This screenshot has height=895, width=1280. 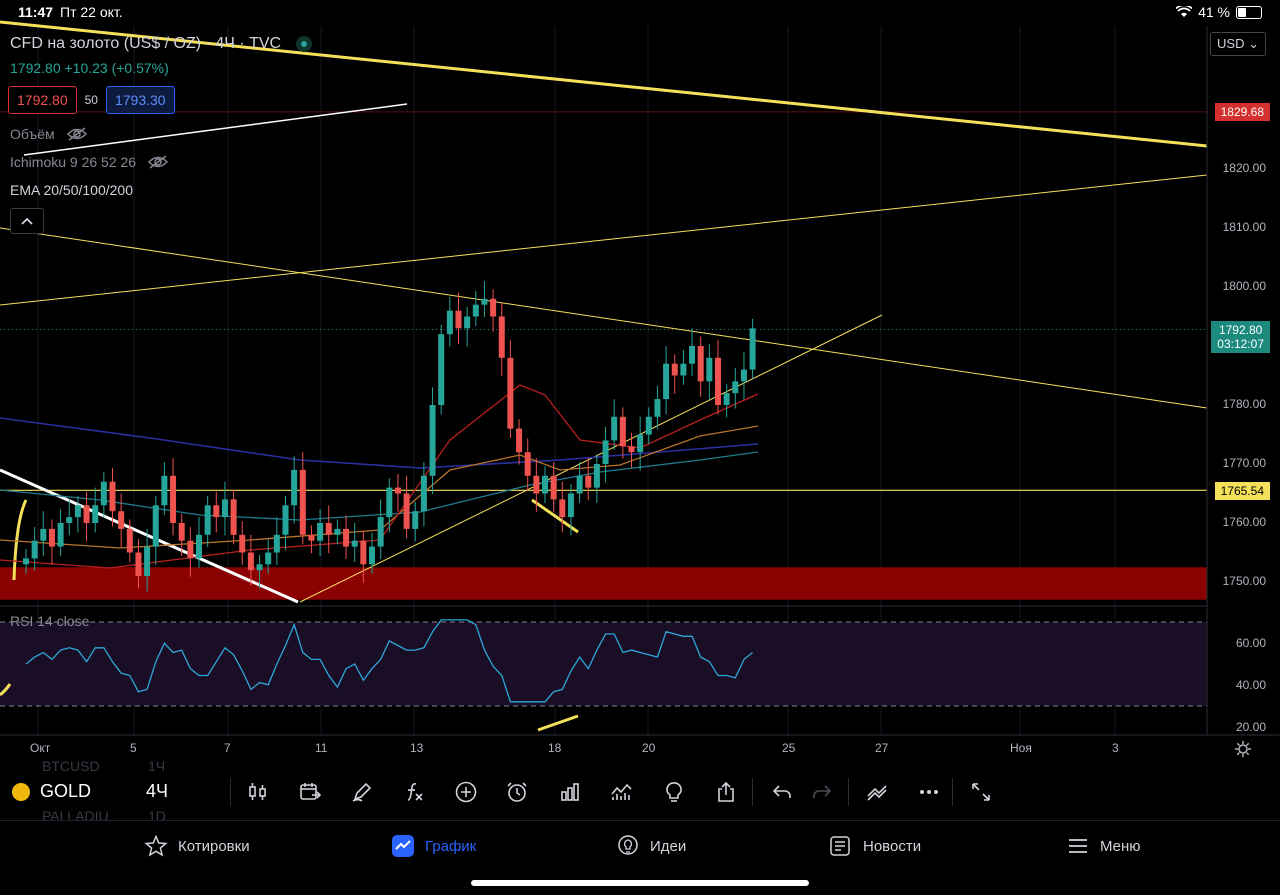 What do you see at coordinates (146, 43) in the screenshot?
I see `symbol-title-text: CFD на золото (US$ / OZ) · 4Ч · TVC` at bounding box center [146, 43].